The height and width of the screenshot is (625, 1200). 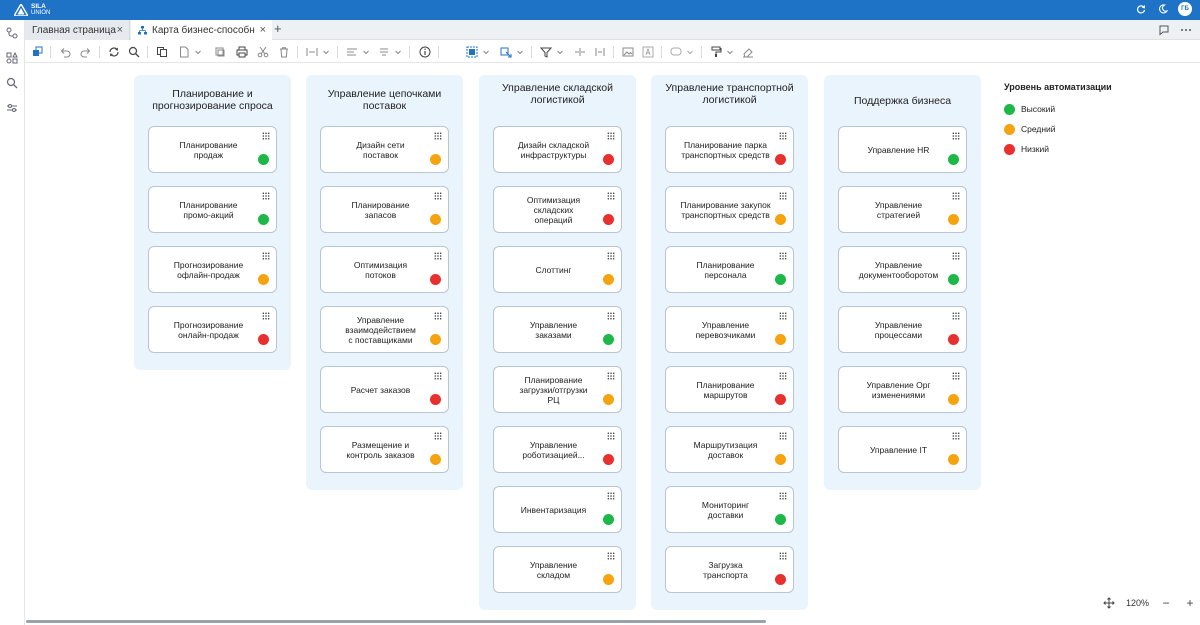 What do you see at coordinates (557, 329) in the screenshot?
I see `capability-card: Управление заказами` at bounding box center [557, 329].